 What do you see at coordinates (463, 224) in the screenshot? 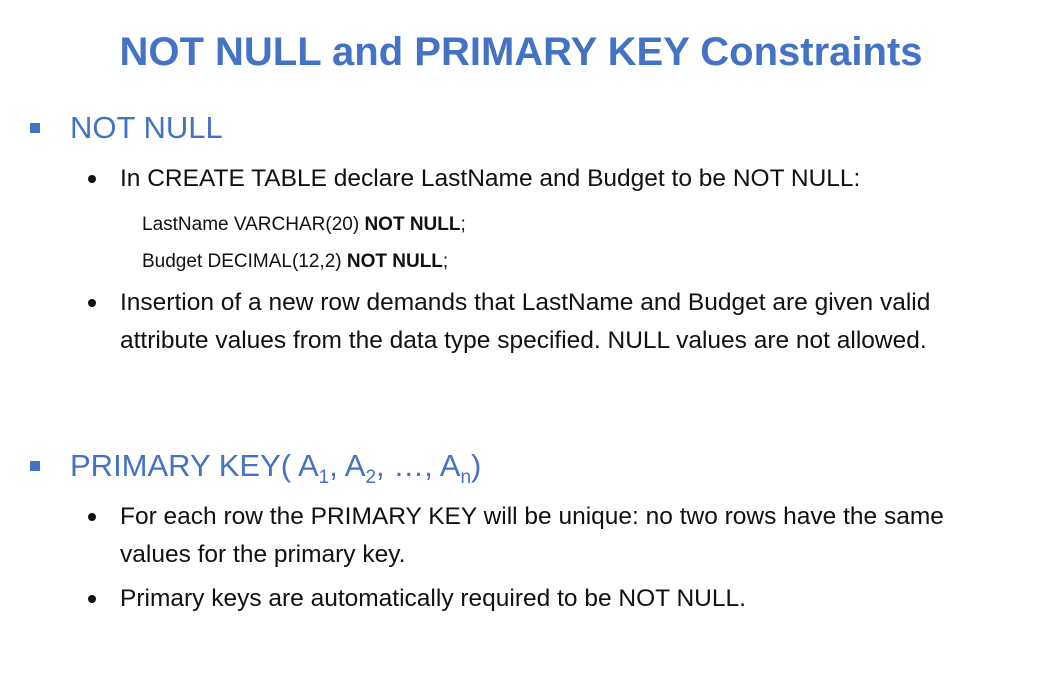
I see `code-lastname-end: ;` at bounding box center [463, 224].